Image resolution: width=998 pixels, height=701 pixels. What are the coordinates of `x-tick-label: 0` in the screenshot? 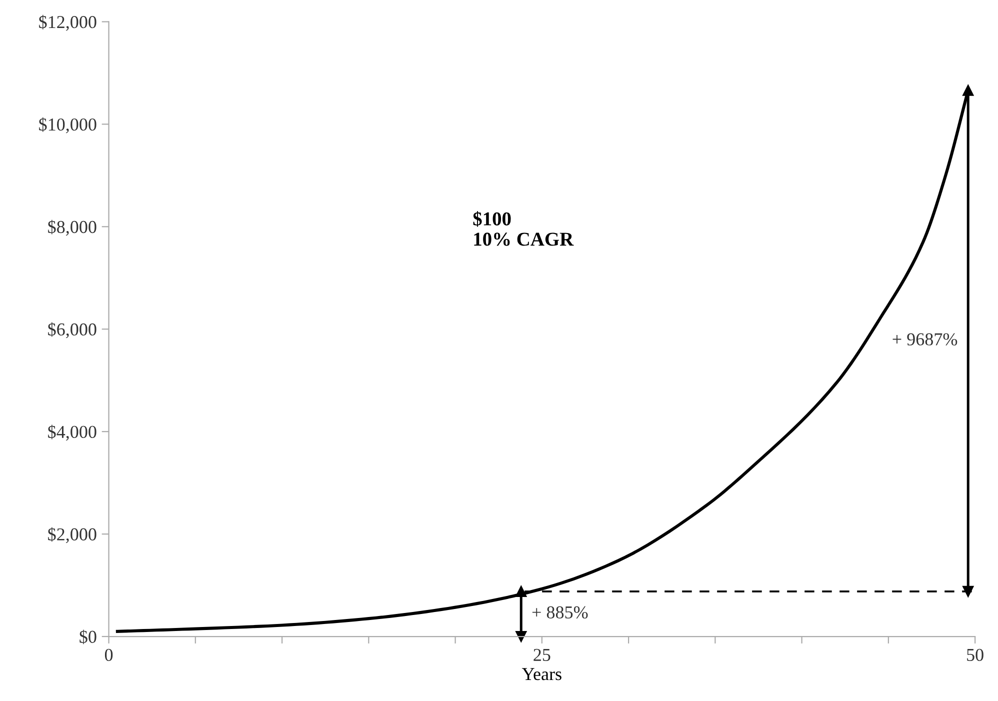 It's located at (108, 655).